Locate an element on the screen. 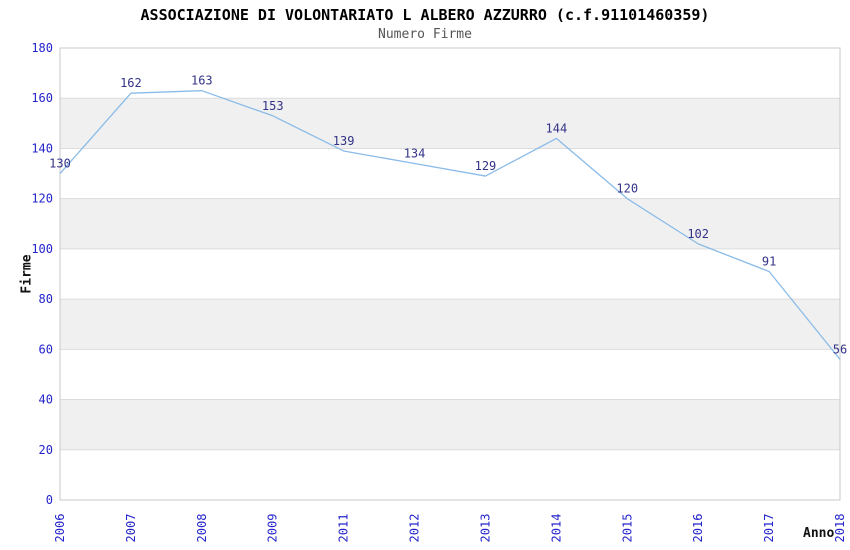 The height and width of the screenshot is (550, 850). data-point-label: 102 is located at coordinates (698, 234).